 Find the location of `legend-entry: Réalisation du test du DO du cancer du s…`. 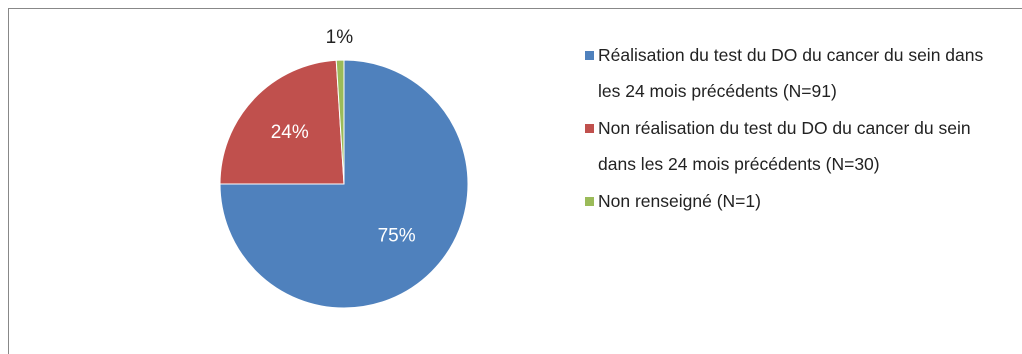

legend-entry: Réalisation du test du DO du cancer du s… is located at coordinates (796, 73).